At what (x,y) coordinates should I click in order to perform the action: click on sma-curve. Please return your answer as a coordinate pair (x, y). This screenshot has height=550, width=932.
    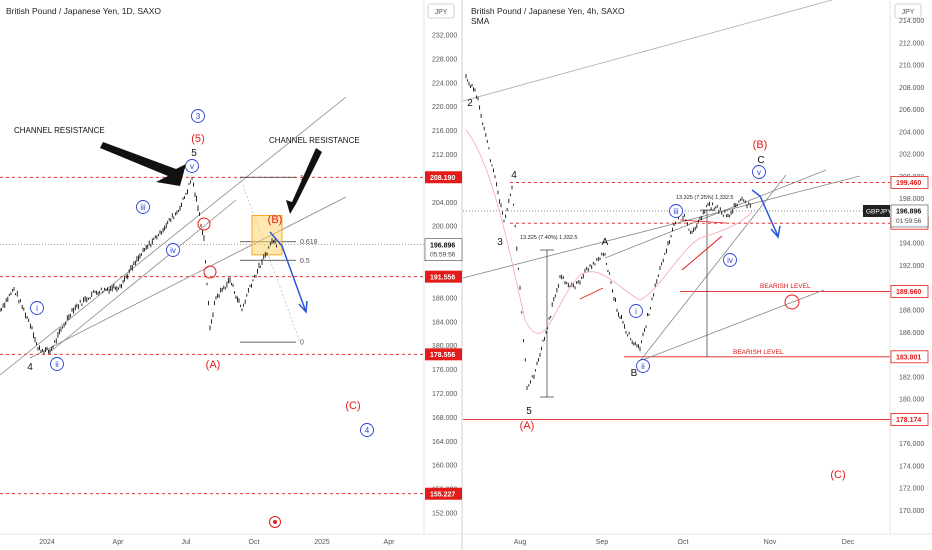
    Looking at the image, I should click on (609, 231).